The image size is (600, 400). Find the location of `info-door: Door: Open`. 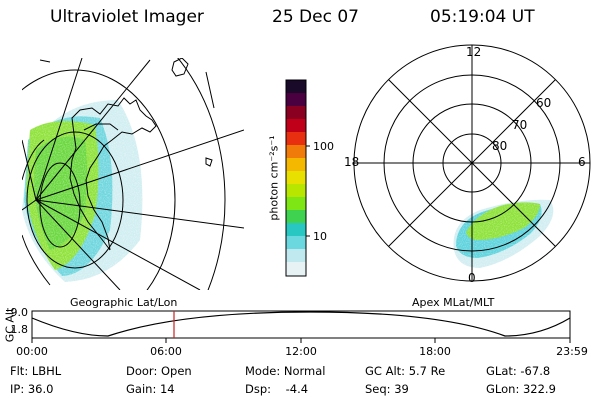

info-door: Door: Open is located at coordinates (159, 371).